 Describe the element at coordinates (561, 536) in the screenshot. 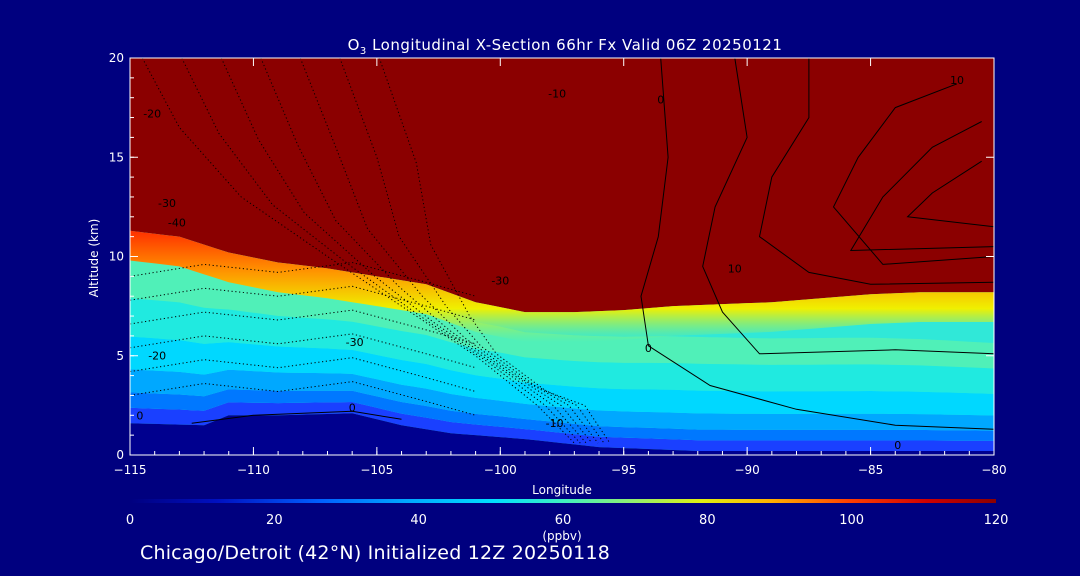

I see `colorbar-unit-label: (ppbv)` at that location.